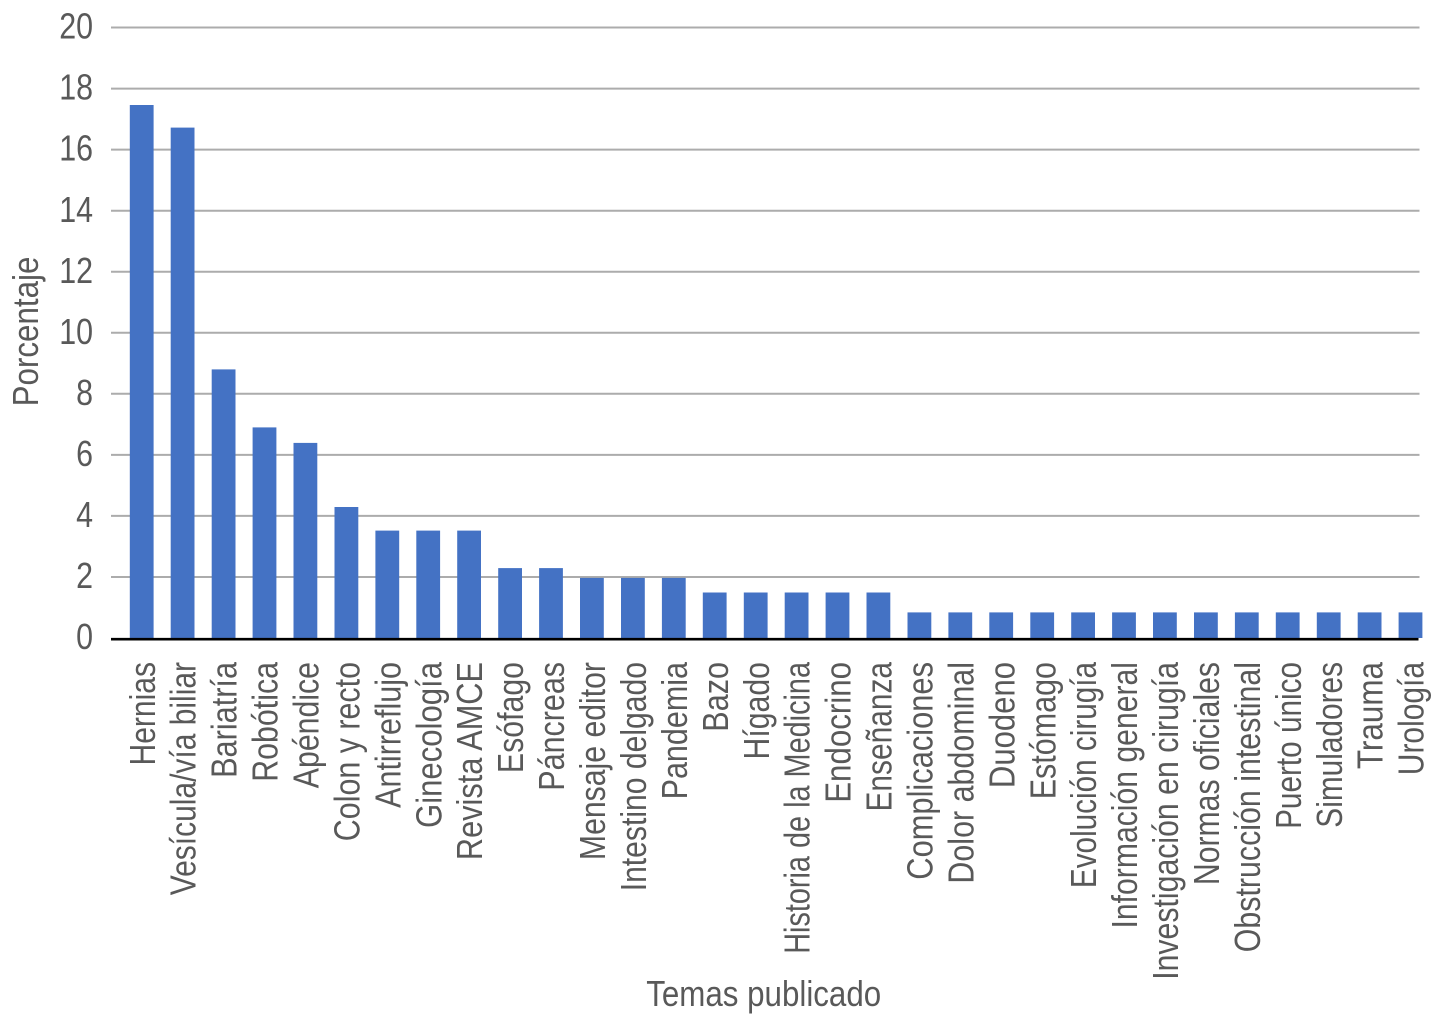  I want to click on svg-text: Mensaje editor, so click(592, 761).